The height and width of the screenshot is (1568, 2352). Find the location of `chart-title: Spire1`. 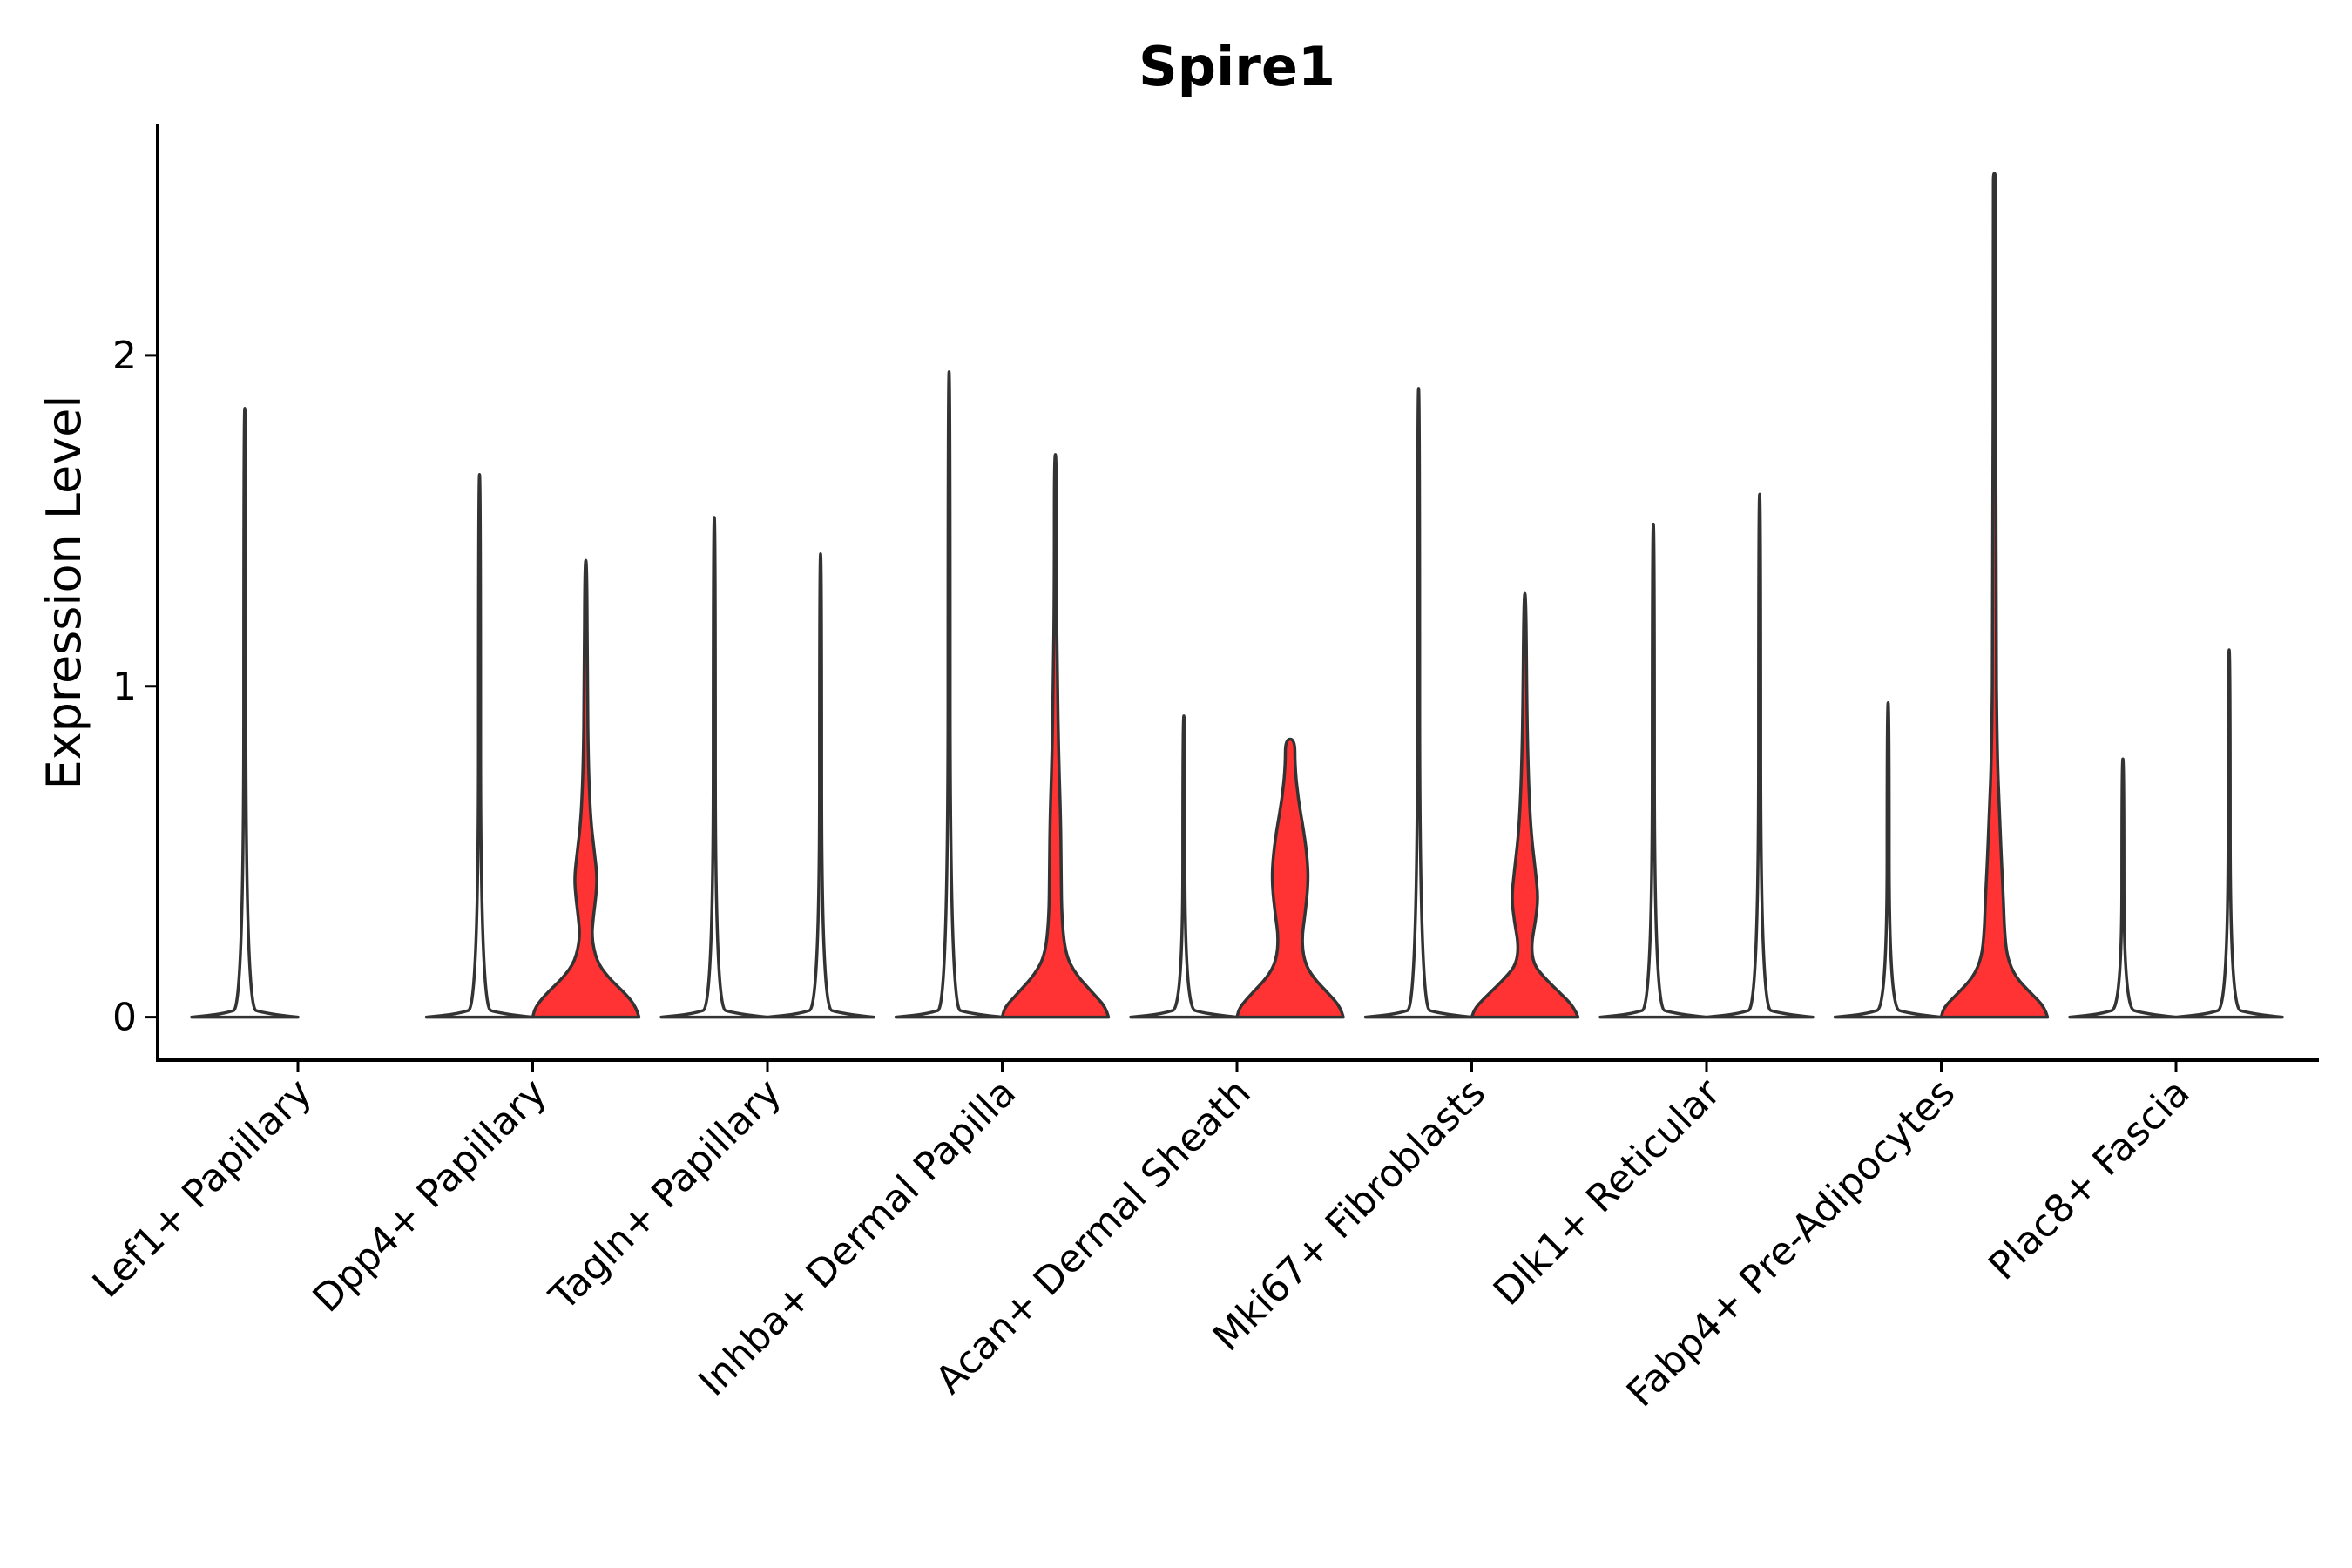

chart-title: Spire1 is located at coordinates (1237, 66).